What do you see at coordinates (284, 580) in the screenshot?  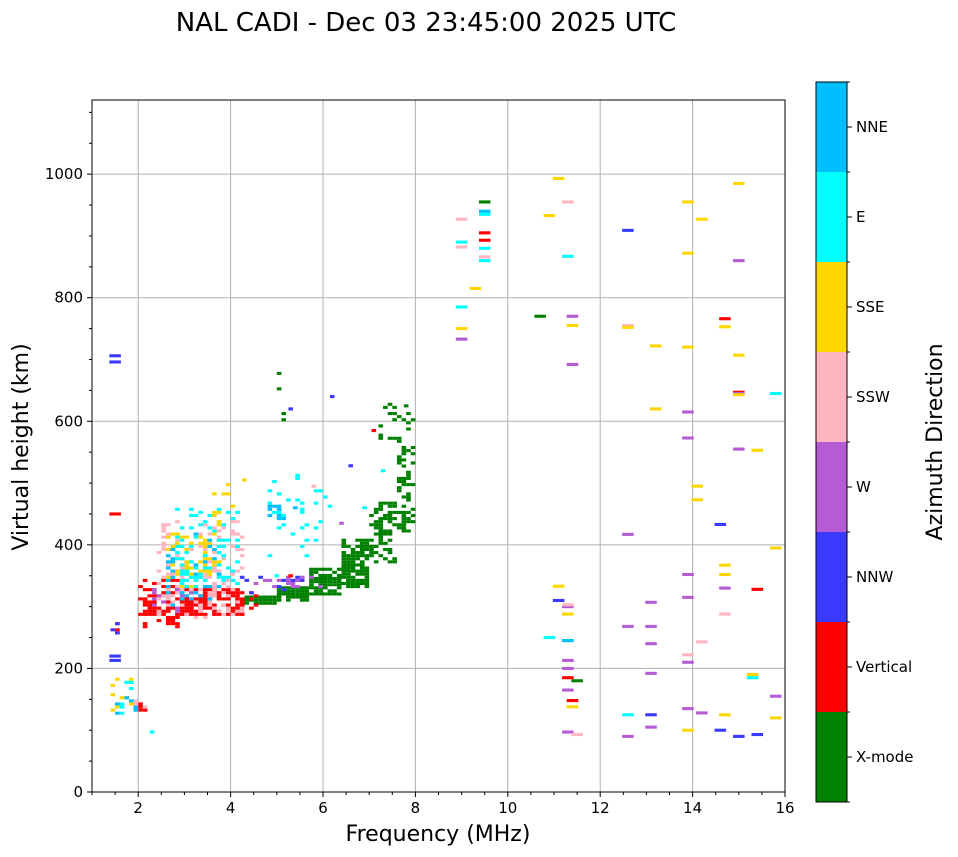 I see `nnw-echo` at bounding box center [284, 580].